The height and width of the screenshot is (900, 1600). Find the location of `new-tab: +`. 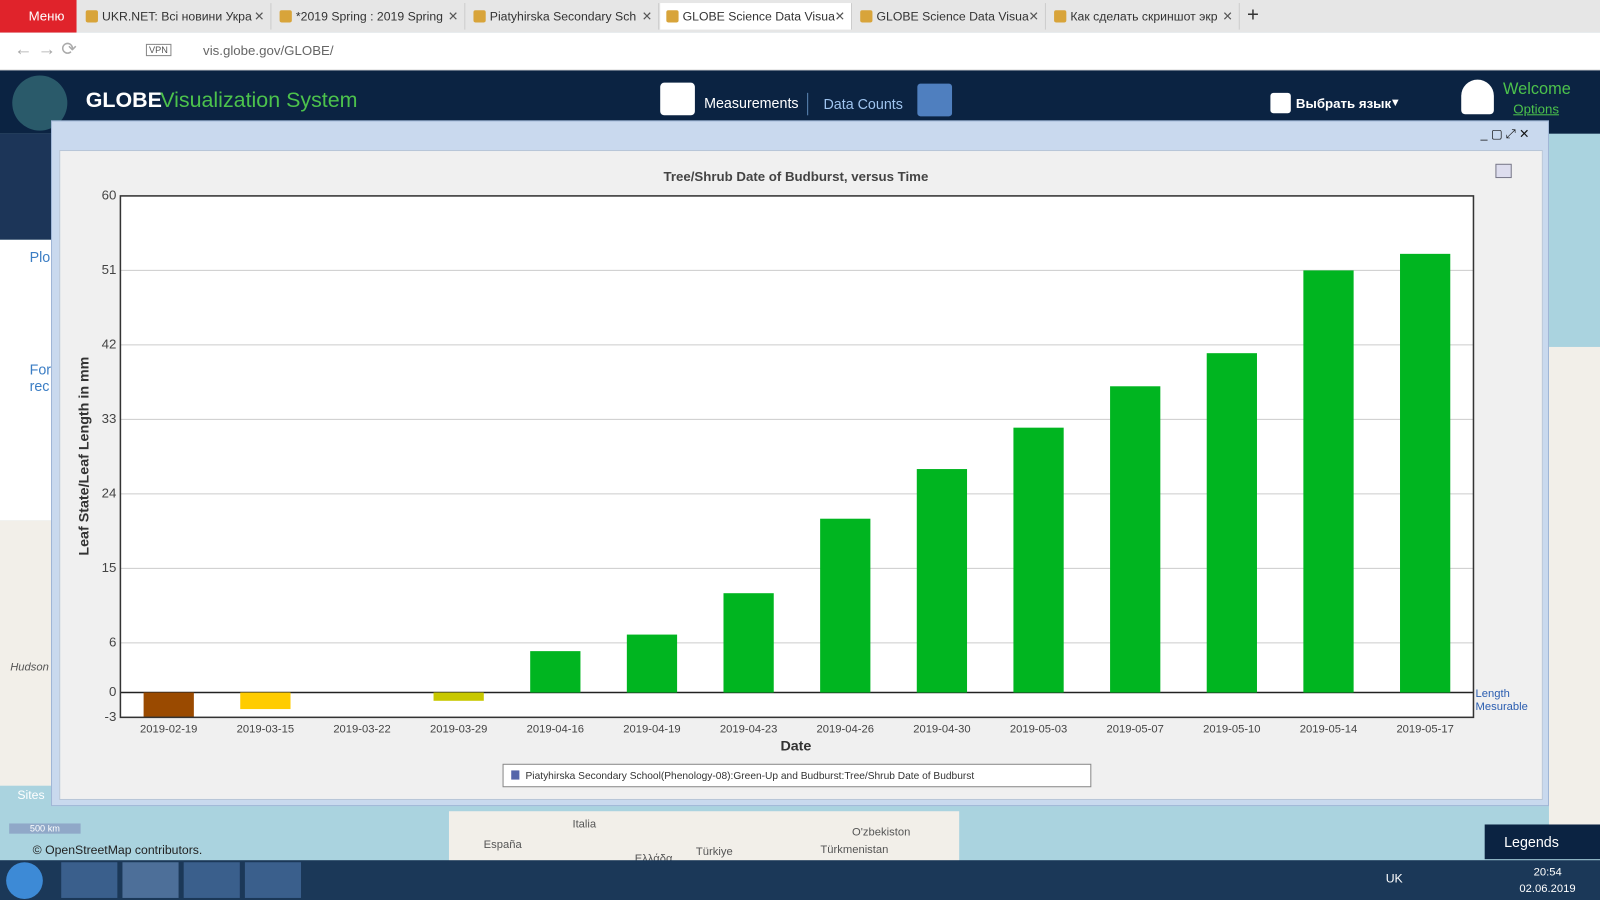

new-tab: + is located at coordinates (1252, 15).